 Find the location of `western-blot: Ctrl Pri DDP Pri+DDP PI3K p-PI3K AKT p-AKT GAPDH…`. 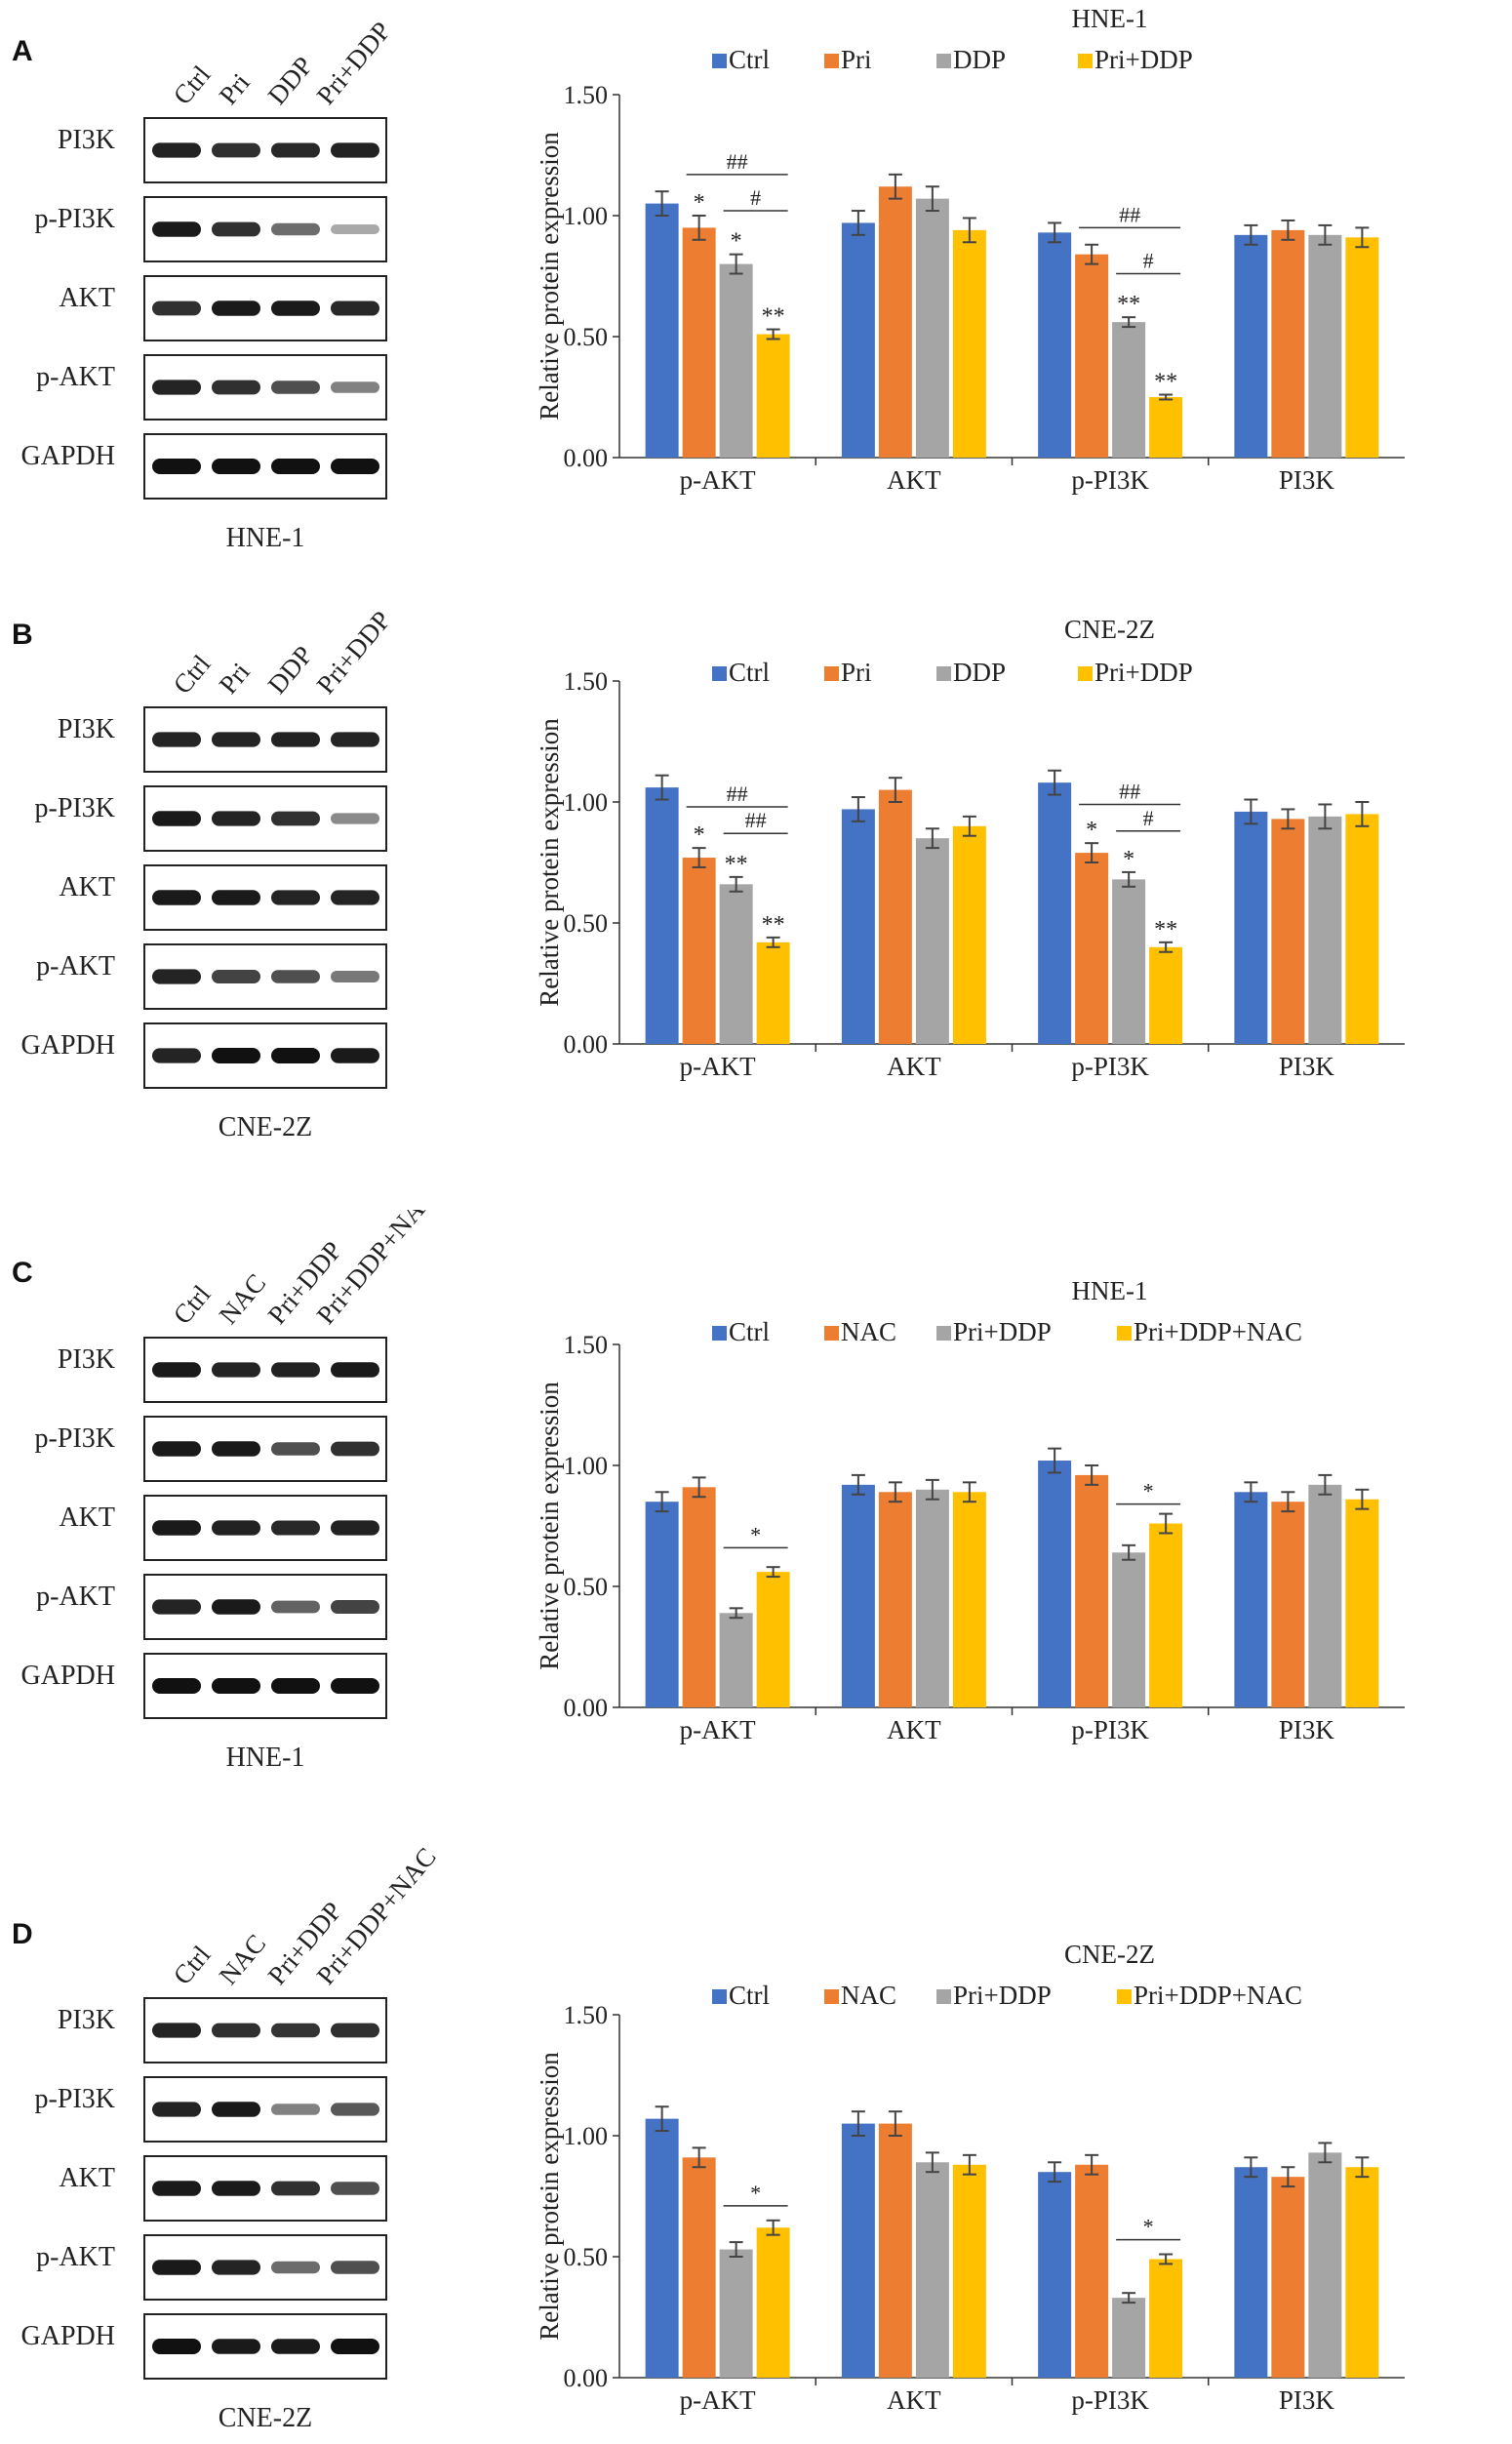

western-blot: Ctrl Pri DDP Pri+DDP PI3K p-PI3K AKT p-AKT GAPDH… is located at coordinates (273, 907).